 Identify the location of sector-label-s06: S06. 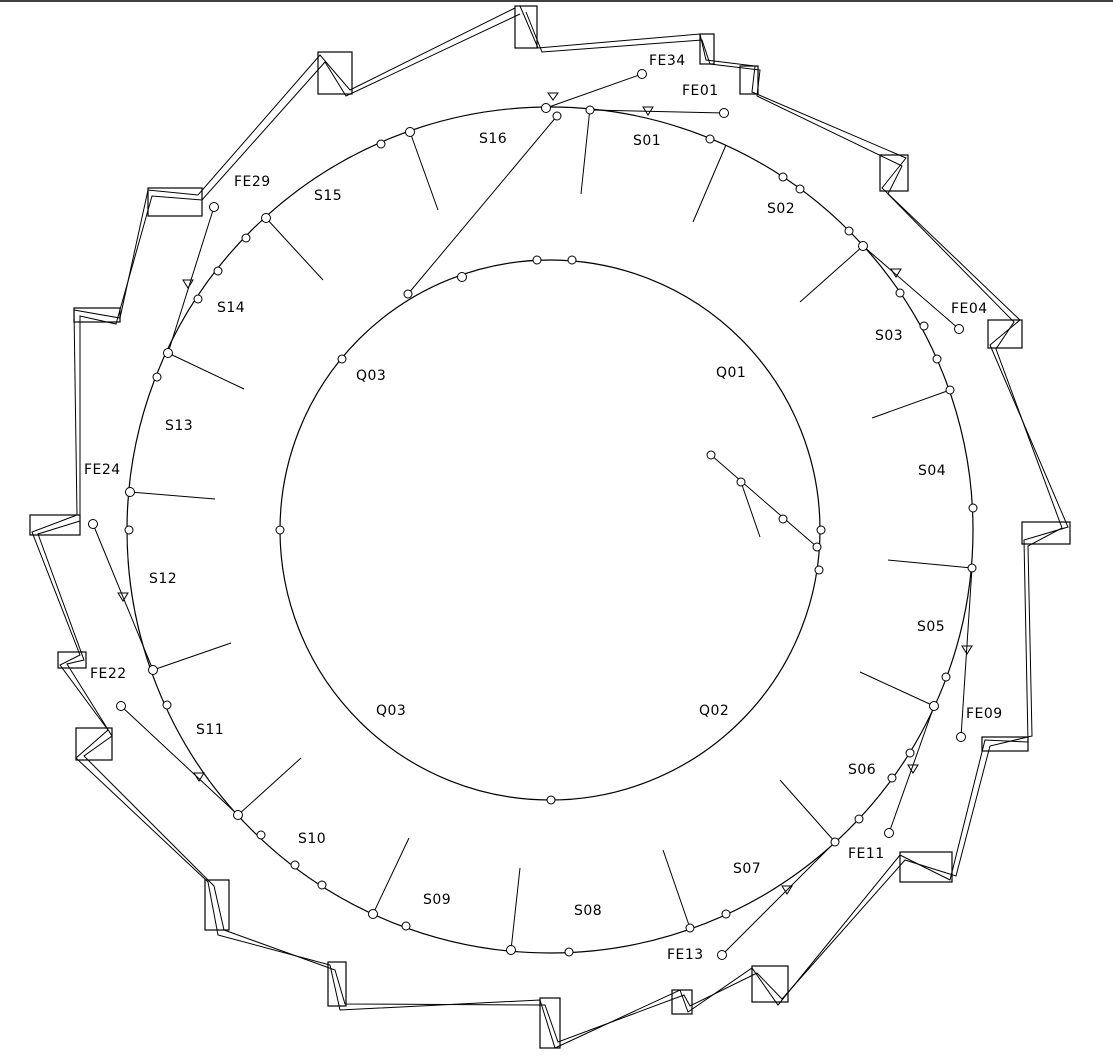
(862, 770).